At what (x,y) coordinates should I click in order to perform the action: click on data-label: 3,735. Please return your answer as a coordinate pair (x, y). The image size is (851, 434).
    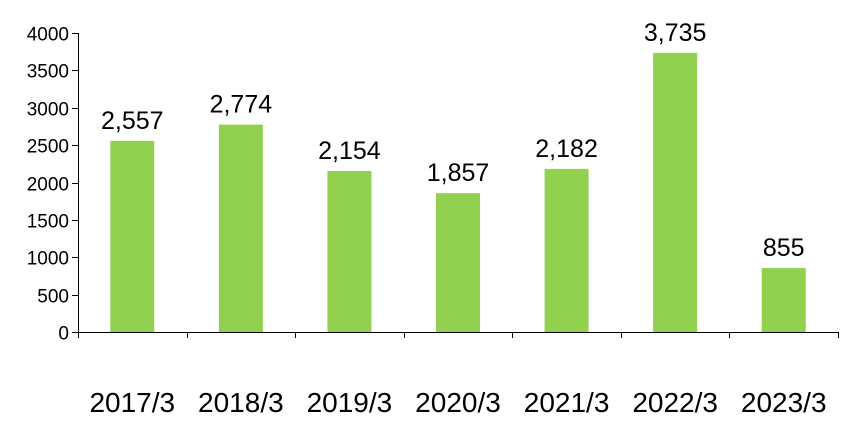
    Looking at the image, I should click on (675, 33).